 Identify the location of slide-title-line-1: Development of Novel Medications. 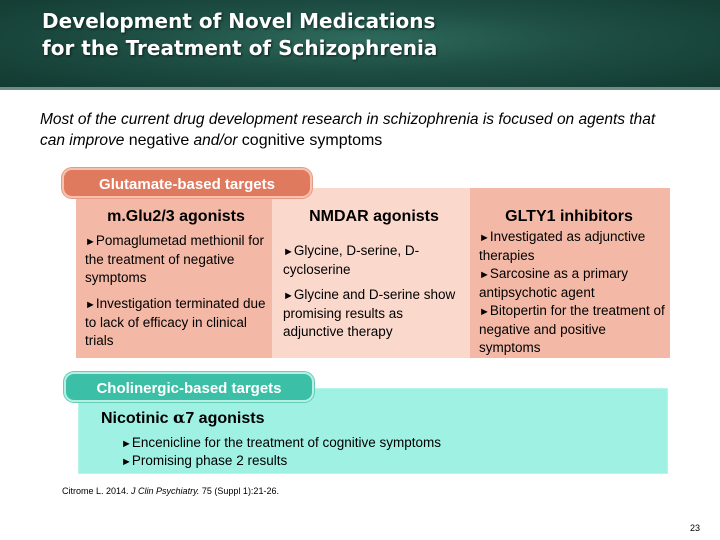
(239, 21).